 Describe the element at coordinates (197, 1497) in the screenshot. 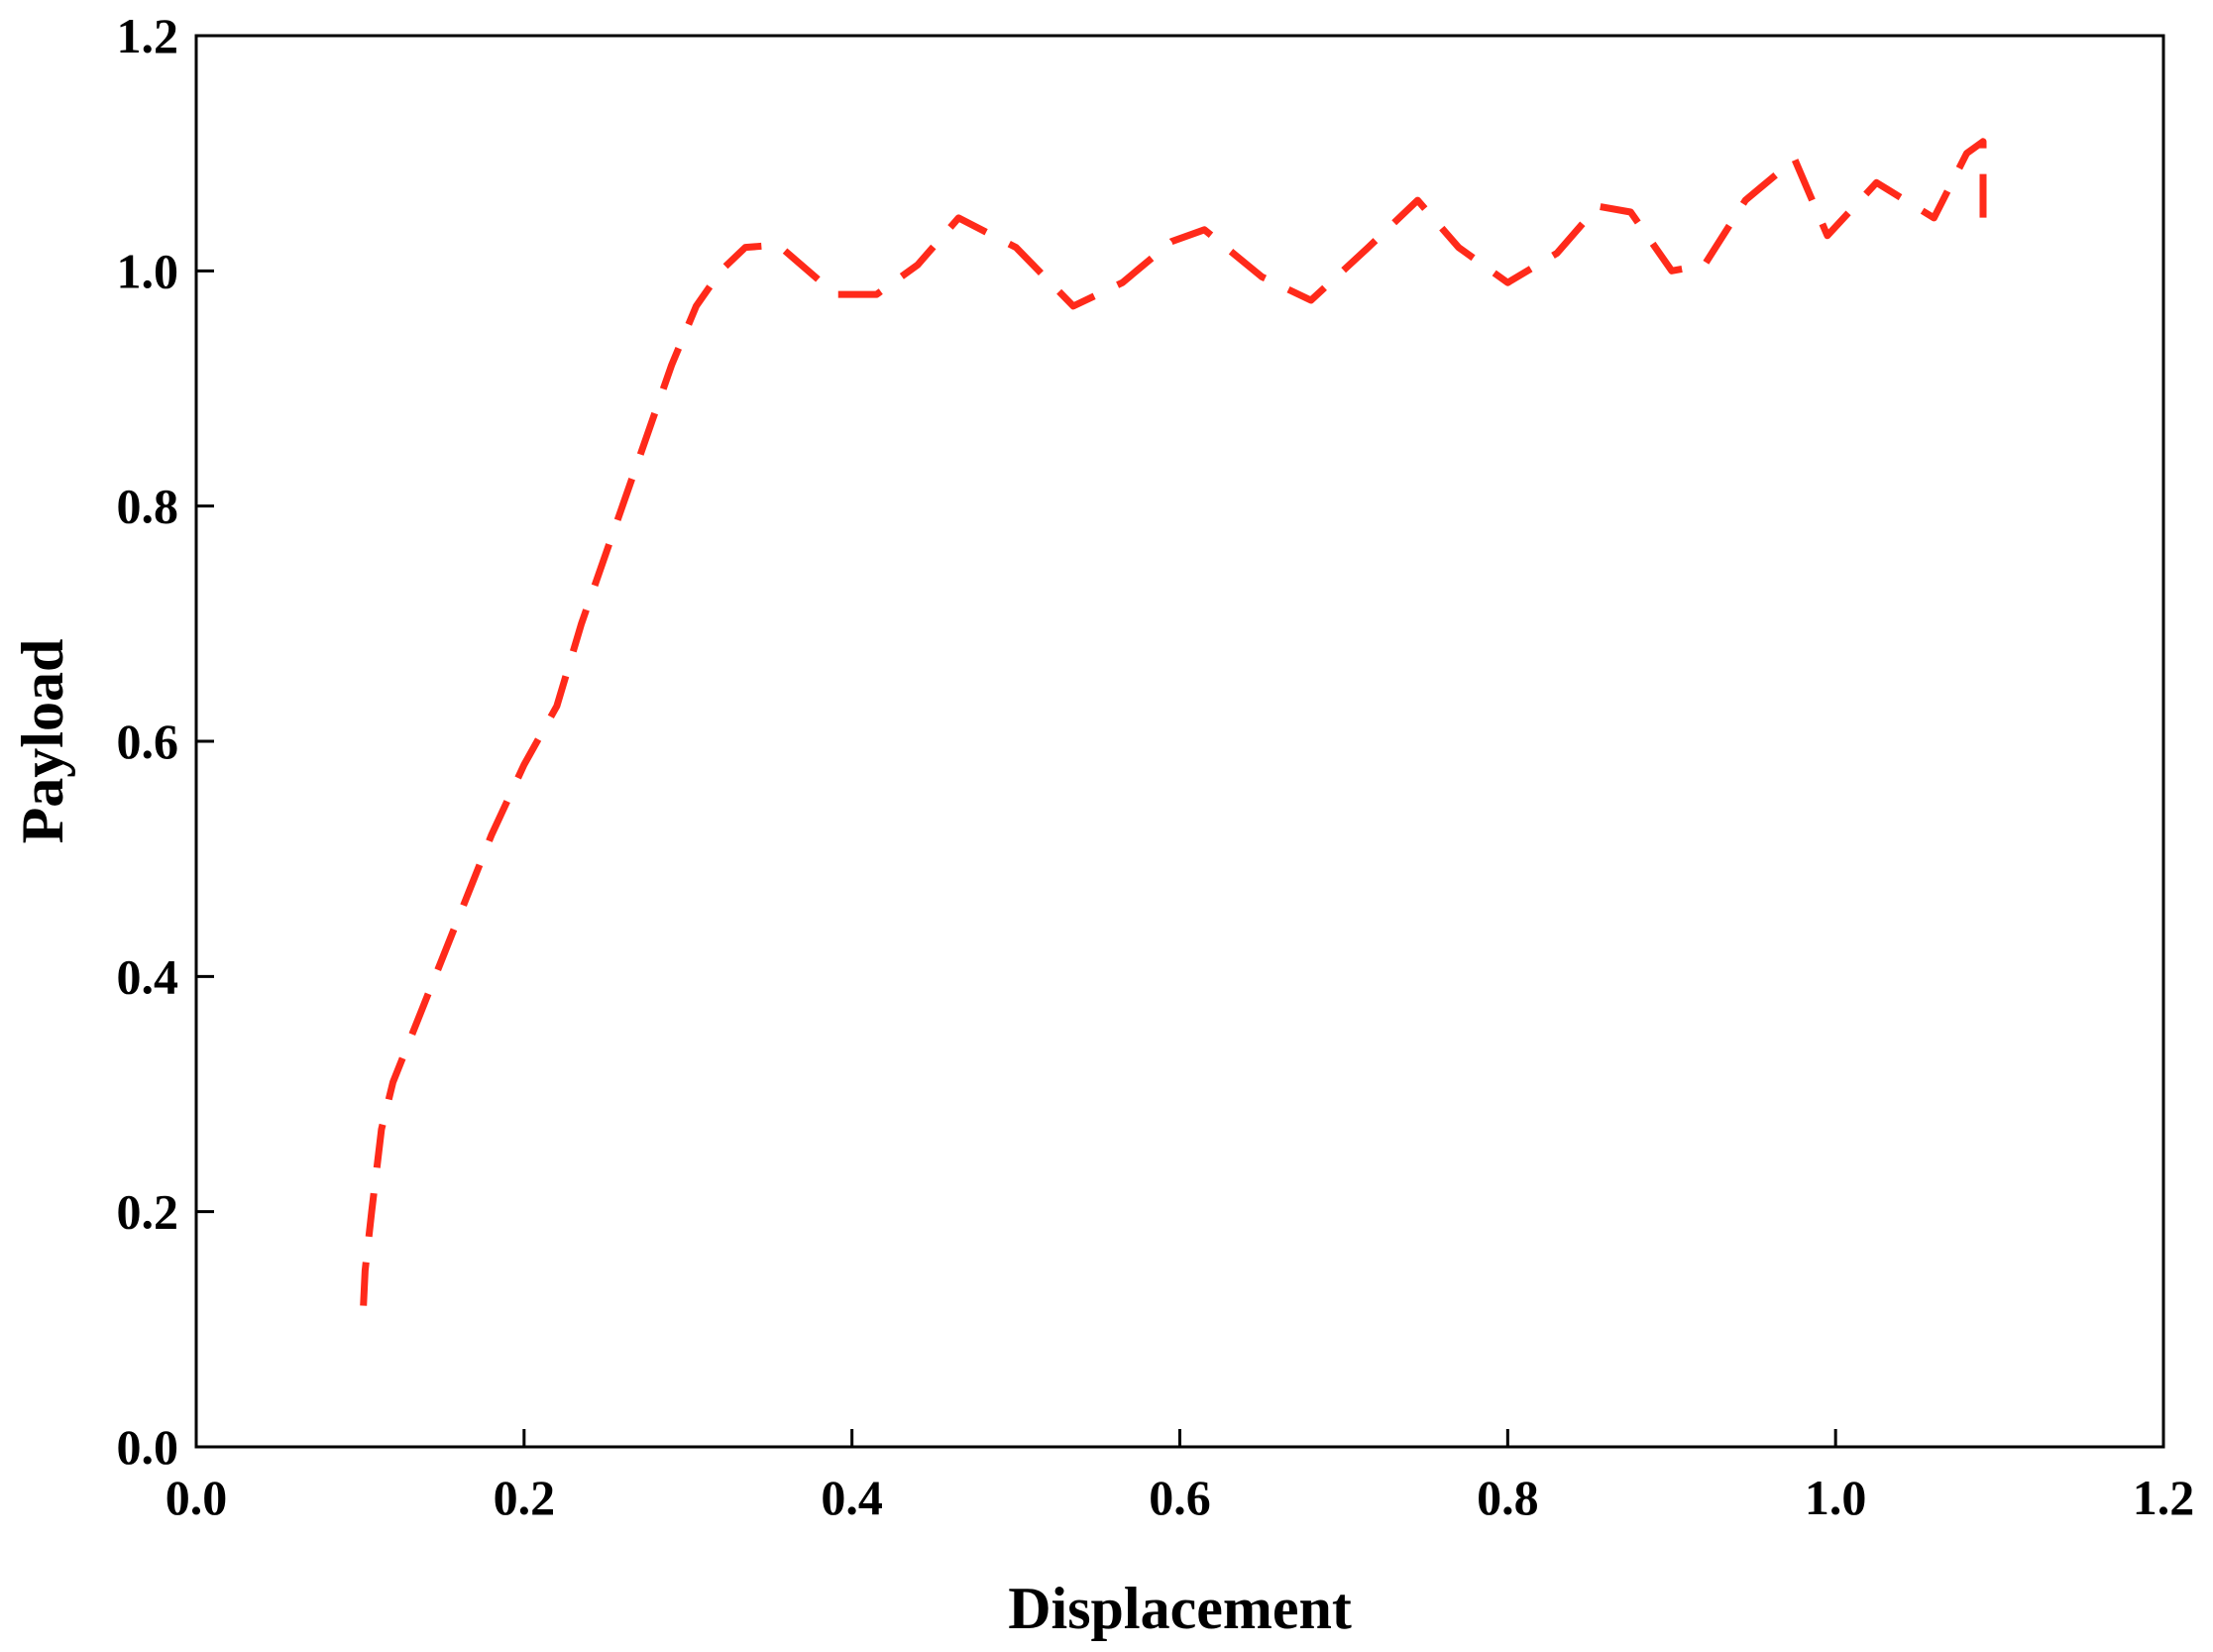

I see `x-tick-label: 0.0` at that location.